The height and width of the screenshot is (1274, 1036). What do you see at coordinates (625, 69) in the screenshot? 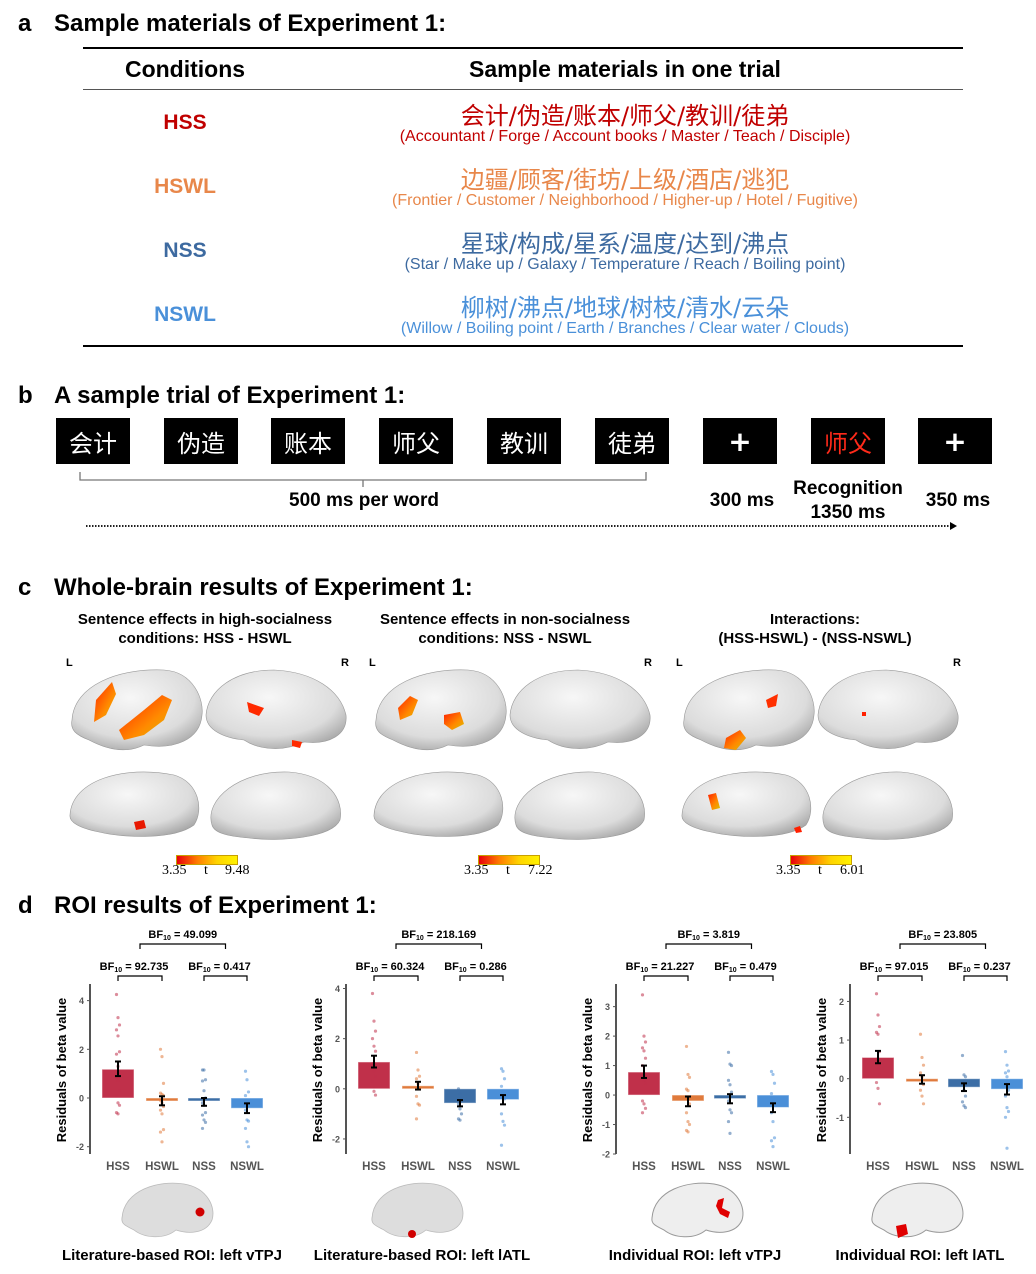
I see `header-materials: Sample materials in one trial` at bounding box center [625, 69].